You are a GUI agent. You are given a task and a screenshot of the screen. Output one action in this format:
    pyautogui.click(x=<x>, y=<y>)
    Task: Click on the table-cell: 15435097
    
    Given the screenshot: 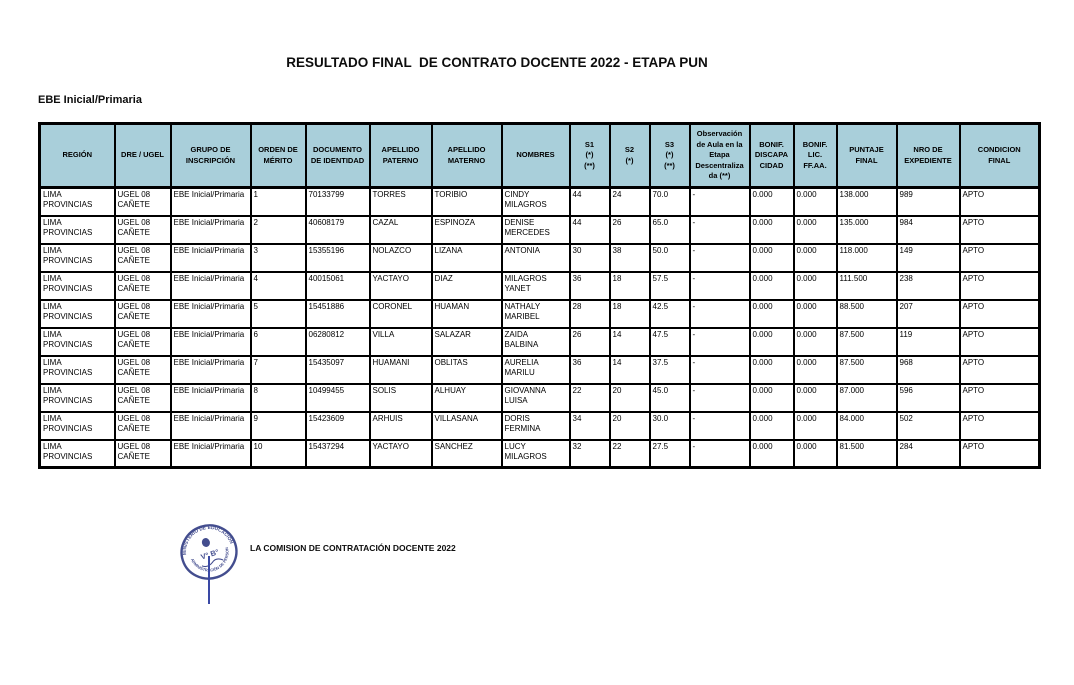 What is the action you would take?
    pyautogui.click(x=337, y=369)
    